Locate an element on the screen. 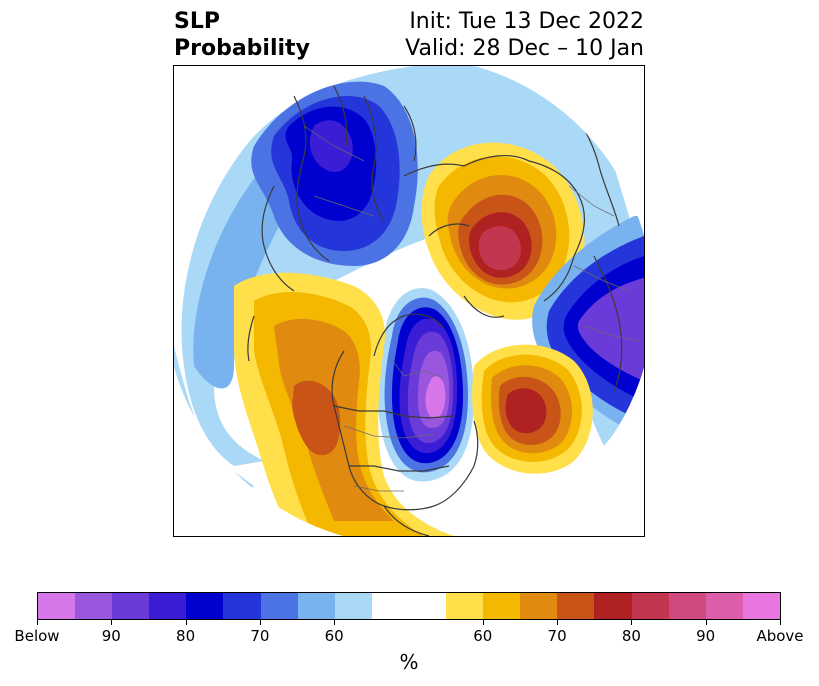 The width and height of the screenshot is (819, 686). above-atlantic-peak is located at coordinates (526, 411).